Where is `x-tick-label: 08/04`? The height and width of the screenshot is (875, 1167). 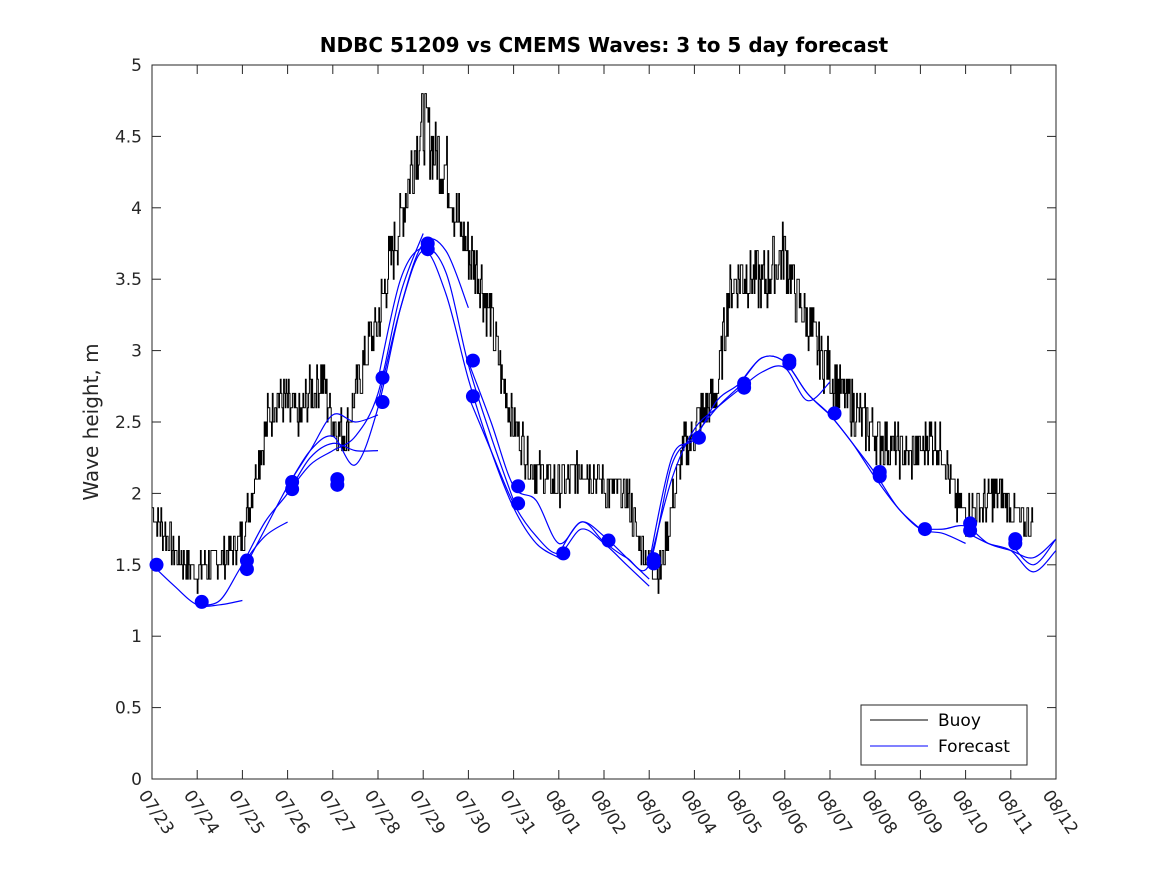
x-tick-label: 08/04 is located at coordinates (698, 813).